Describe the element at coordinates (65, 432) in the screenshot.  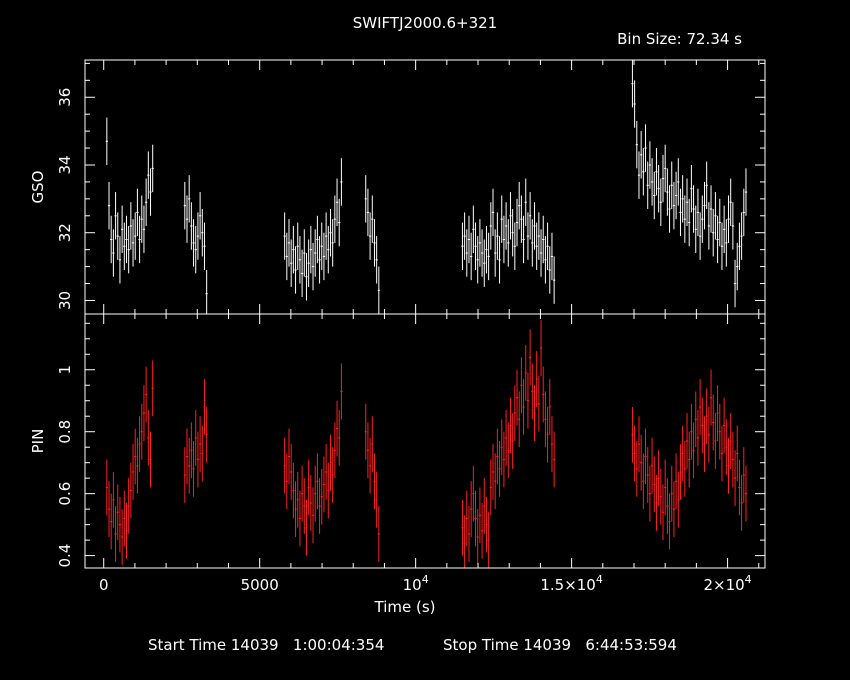
I see `y-tick-label: 0.8` at that location.